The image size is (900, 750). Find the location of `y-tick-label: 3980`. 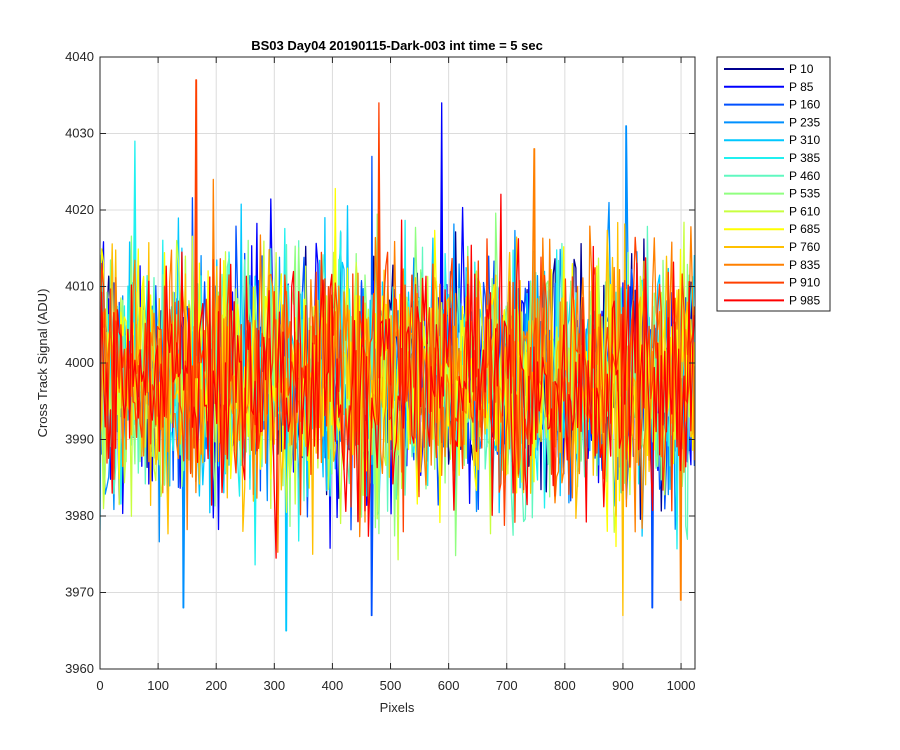

y-tick-label: 3980 is located at coordinates (79, 515).